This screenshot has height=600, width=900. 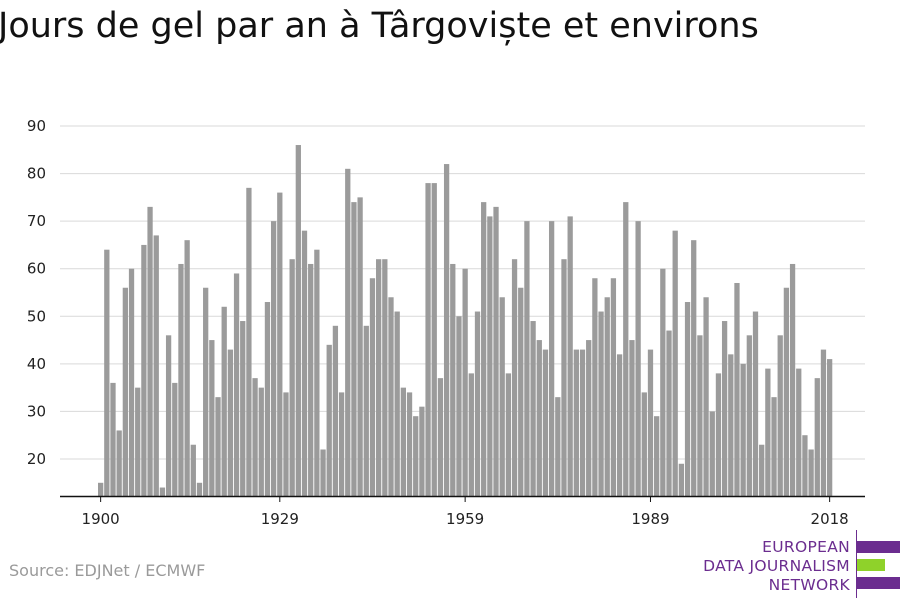 What do you see at coordinates (366, 410) in the screenshot?
I see `bar-1943` at bounding box center [366, 410].